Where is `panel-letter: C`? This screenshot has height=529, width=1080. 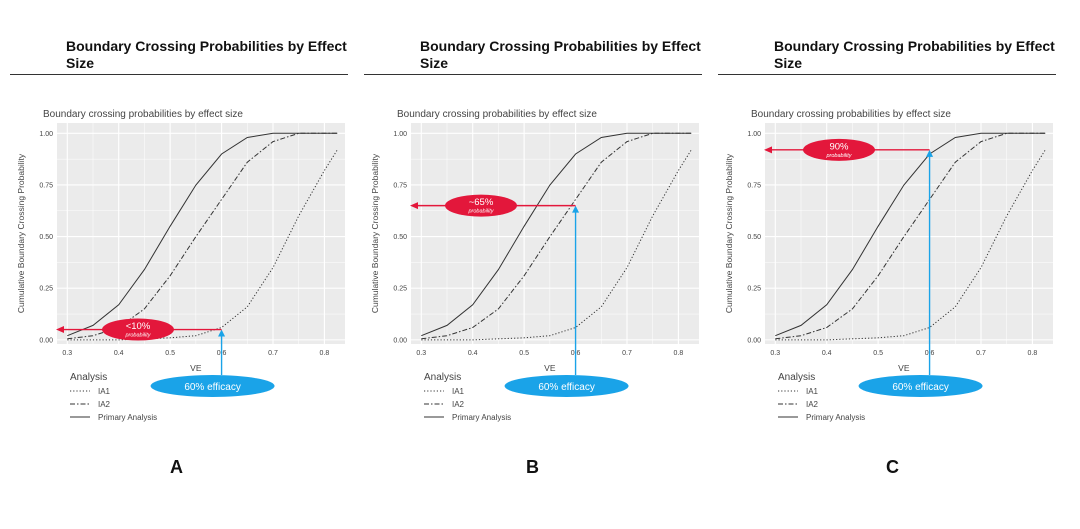
panel-letter: C is located at coordinates (892, 467).